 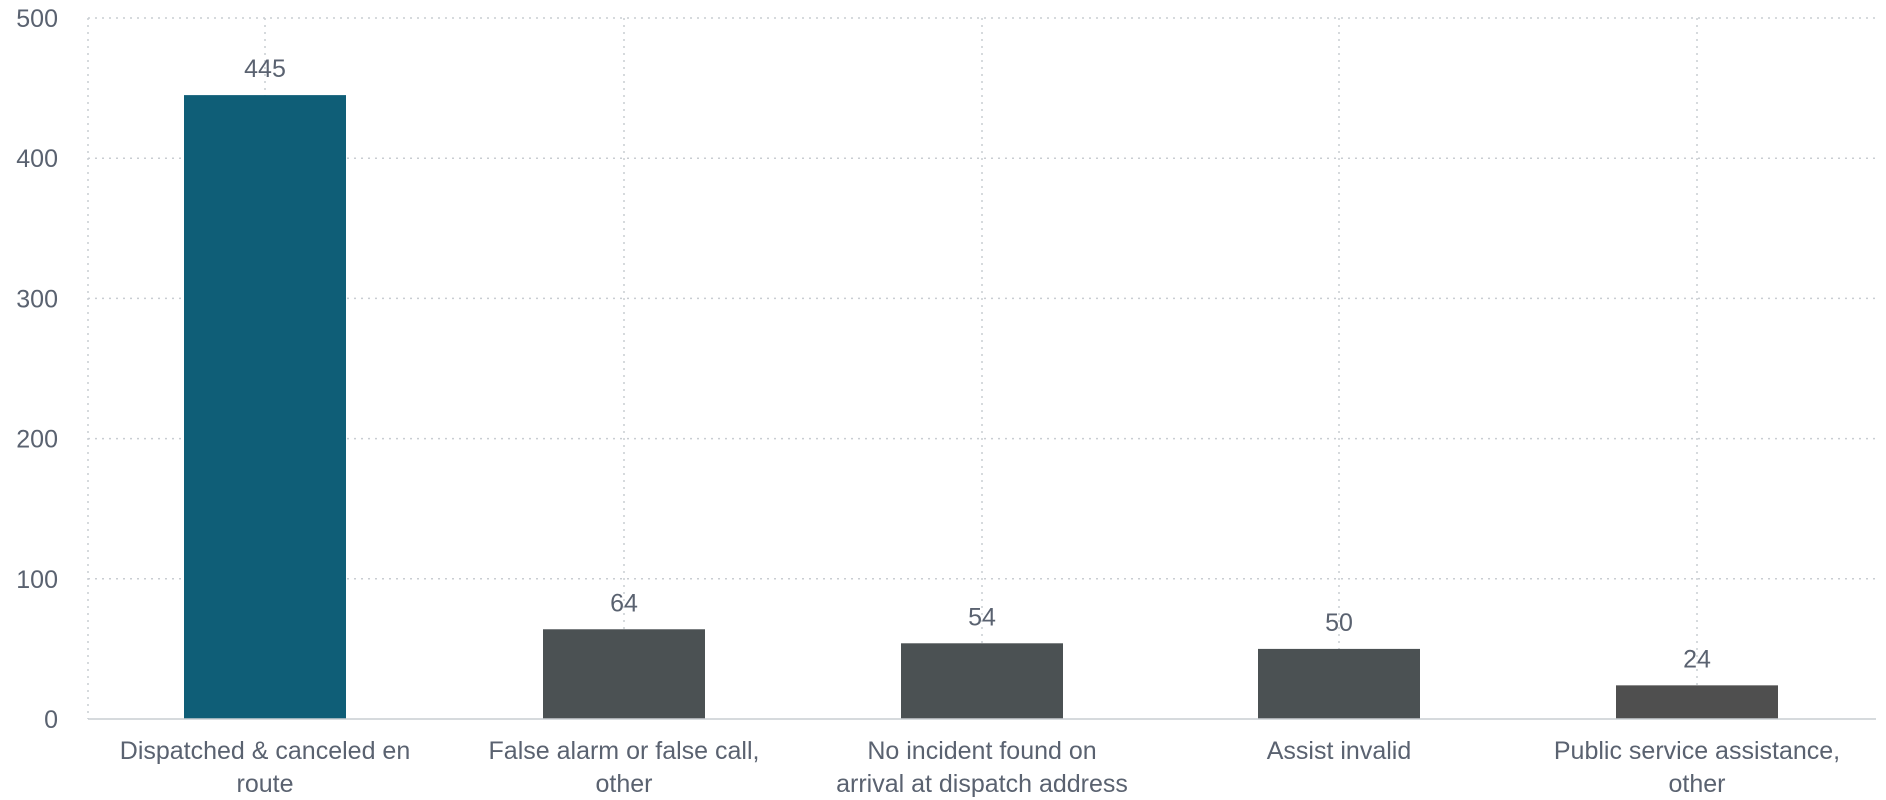 I want to click on x-category-label: False alarm or false call,, so click(x=624, y=751).